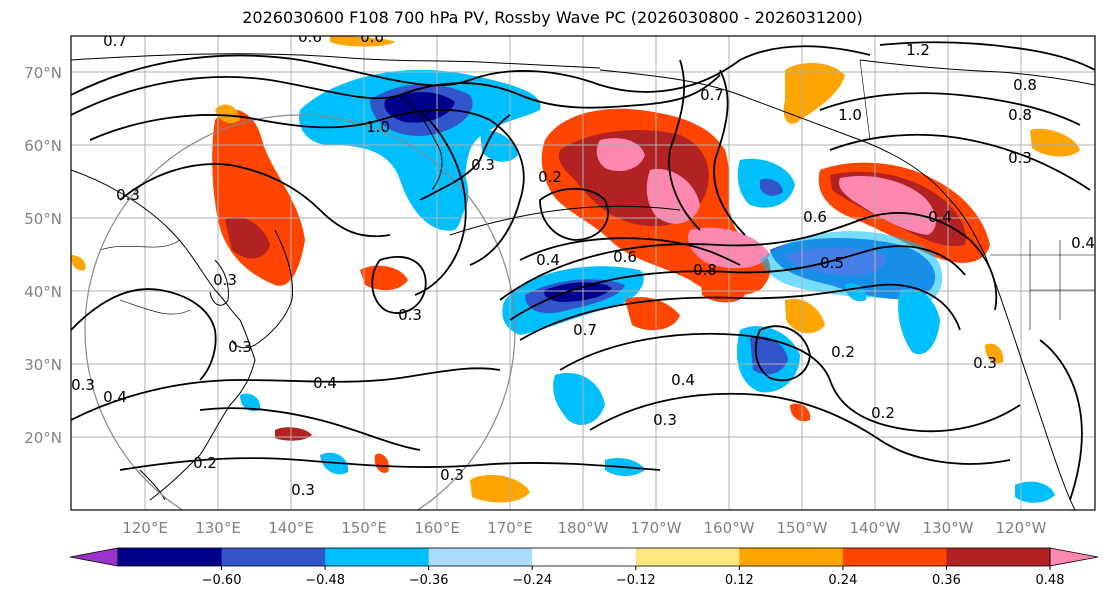 The height and width of the screenshot is (604, 1105). I want to click on colorbar-frame, so click(584, 557).